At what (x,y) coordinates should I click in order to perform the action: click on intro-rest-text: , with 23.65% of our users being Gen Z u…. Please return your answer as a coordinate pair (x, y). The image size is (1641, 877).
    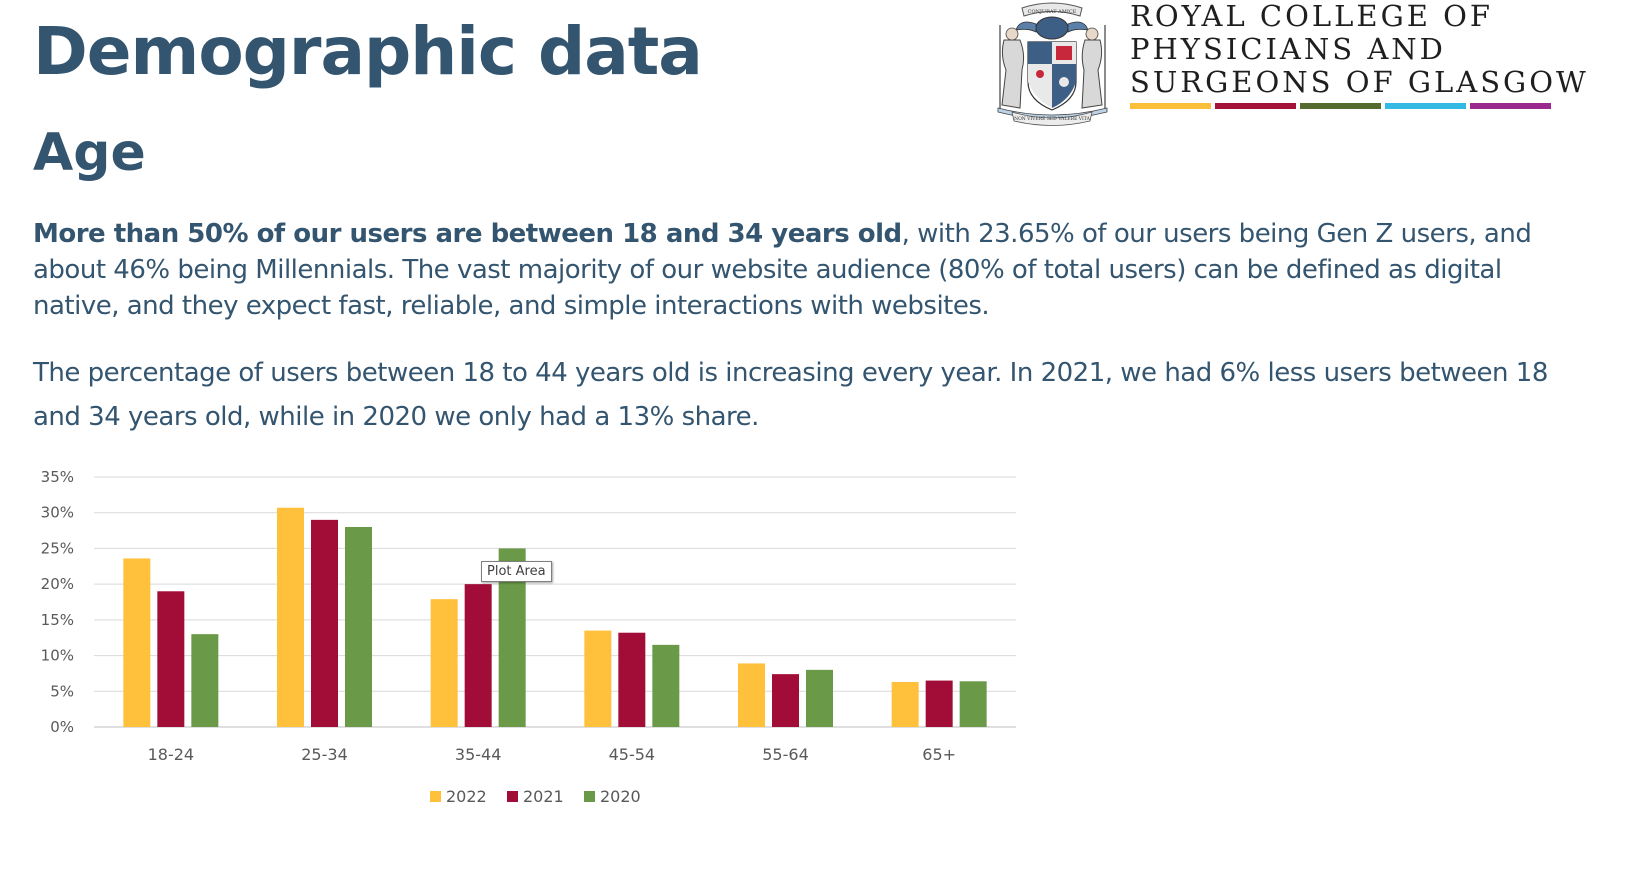
    Looking at the image, I should click on (782, 270).